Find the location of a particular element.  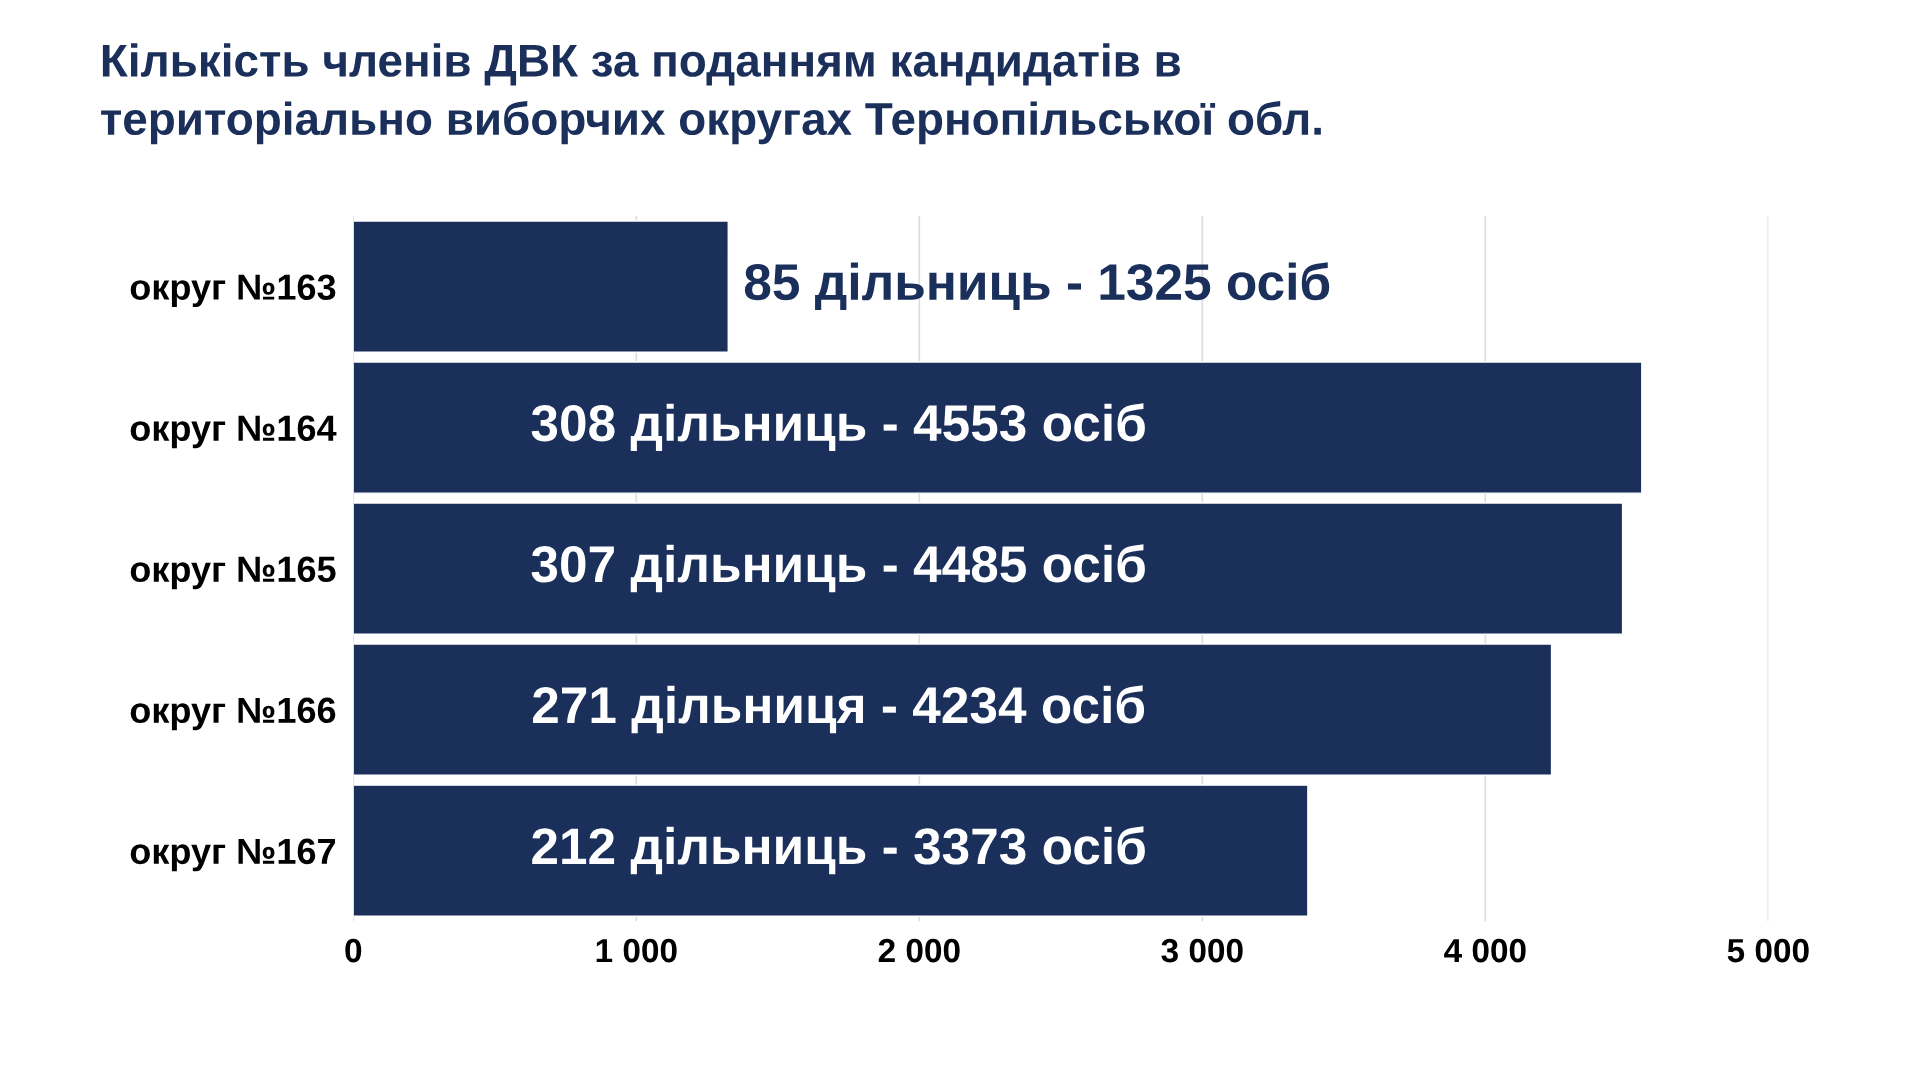

y-tick-label: округ №163 is located at coordinates (233, 291).